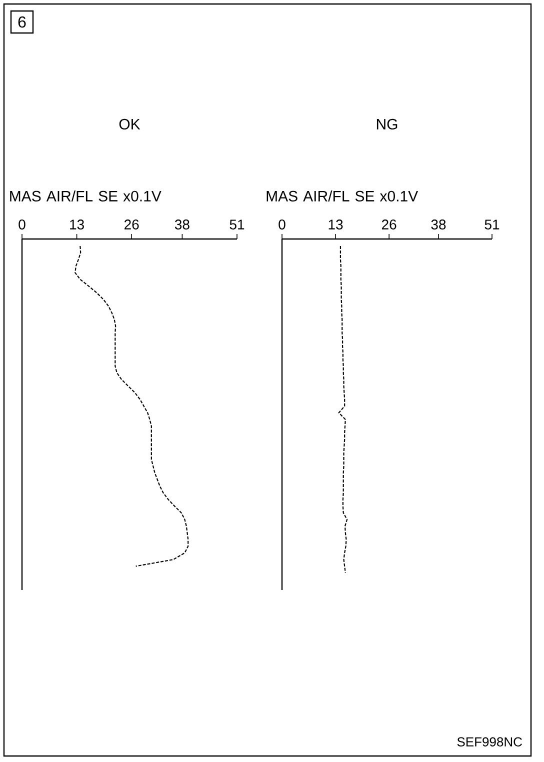 This screenshot has width=544, height=762. Describe the element at coordinates (129, 124) in the screenshot. I see `chart-title: OK` at that location.